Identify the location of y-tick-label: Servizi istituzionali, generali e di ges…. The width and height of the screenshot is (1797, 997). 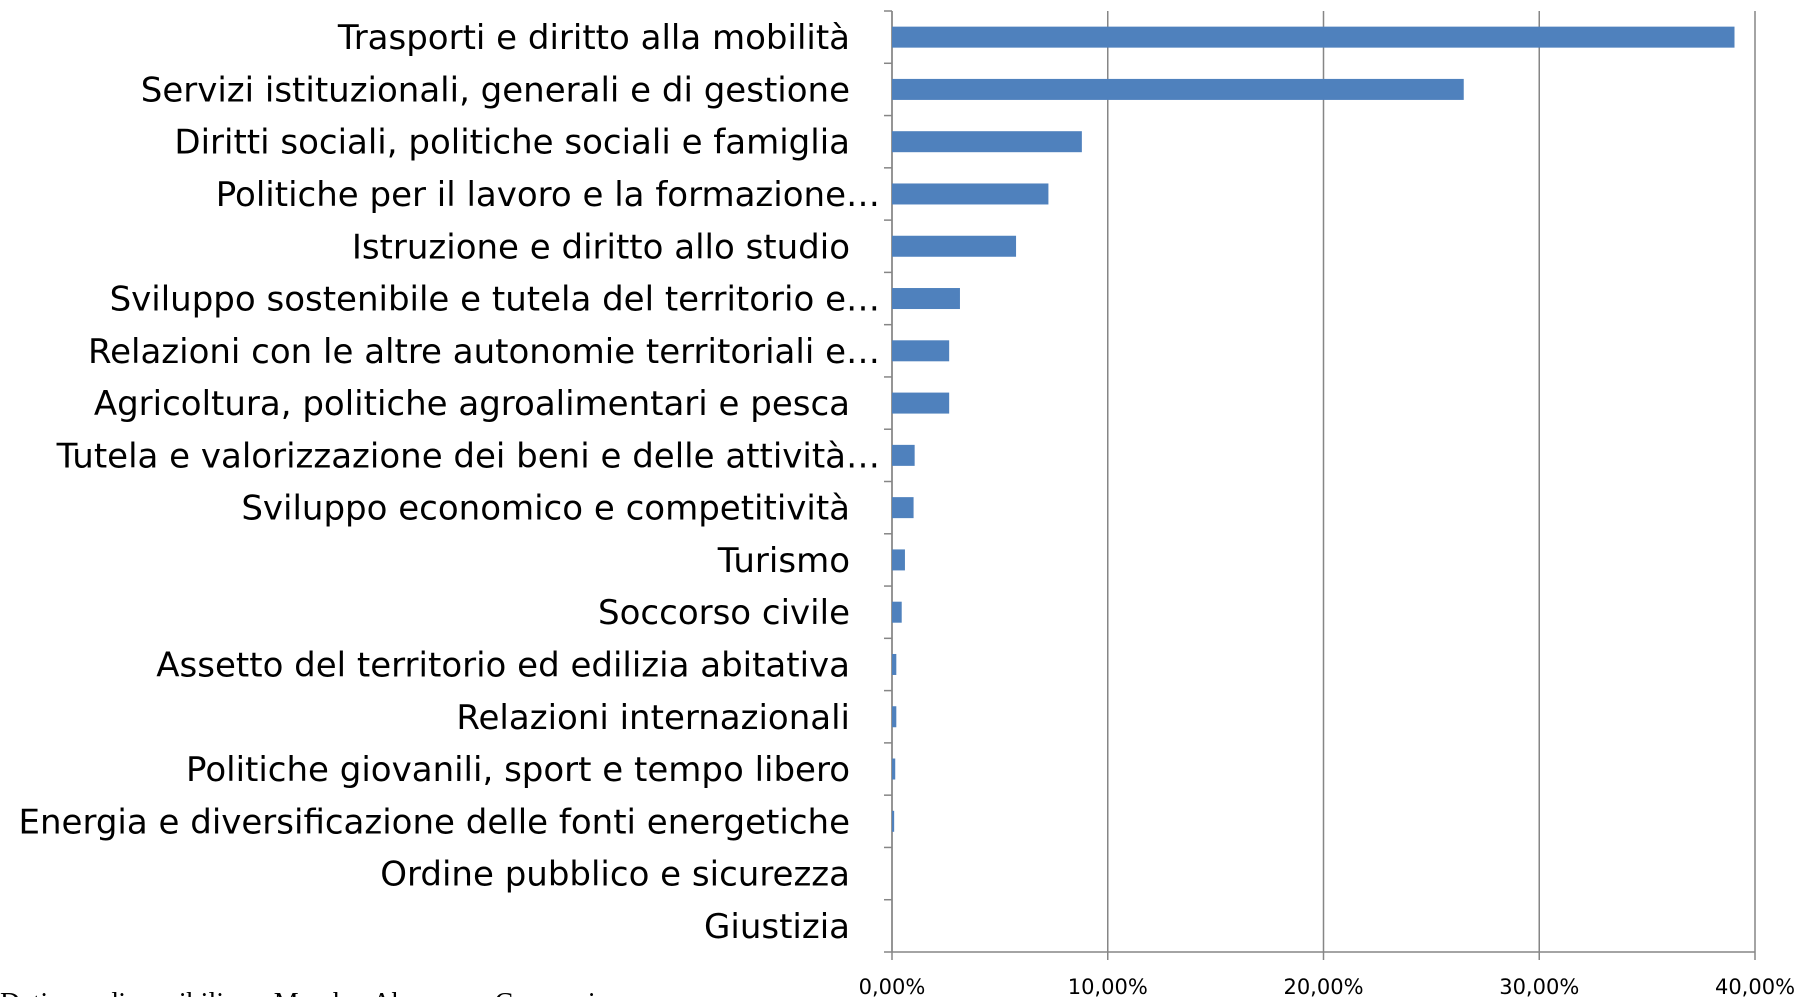
(495, 90).